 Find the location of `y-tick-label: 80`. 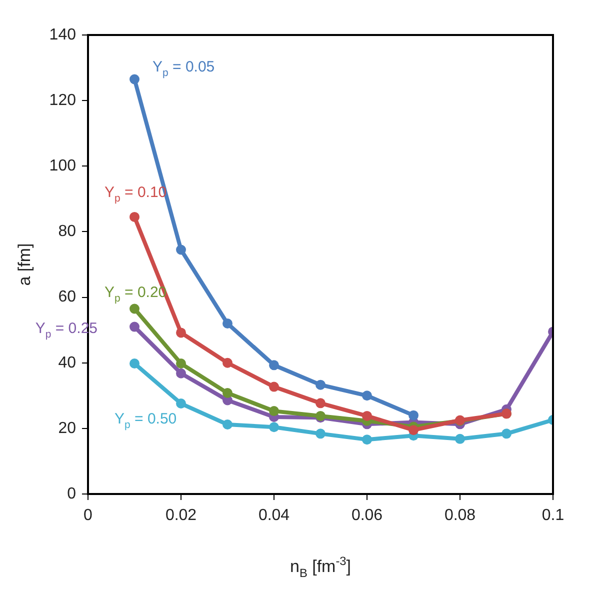

y-tick-label: 80 is located at coordinates (67, 231).